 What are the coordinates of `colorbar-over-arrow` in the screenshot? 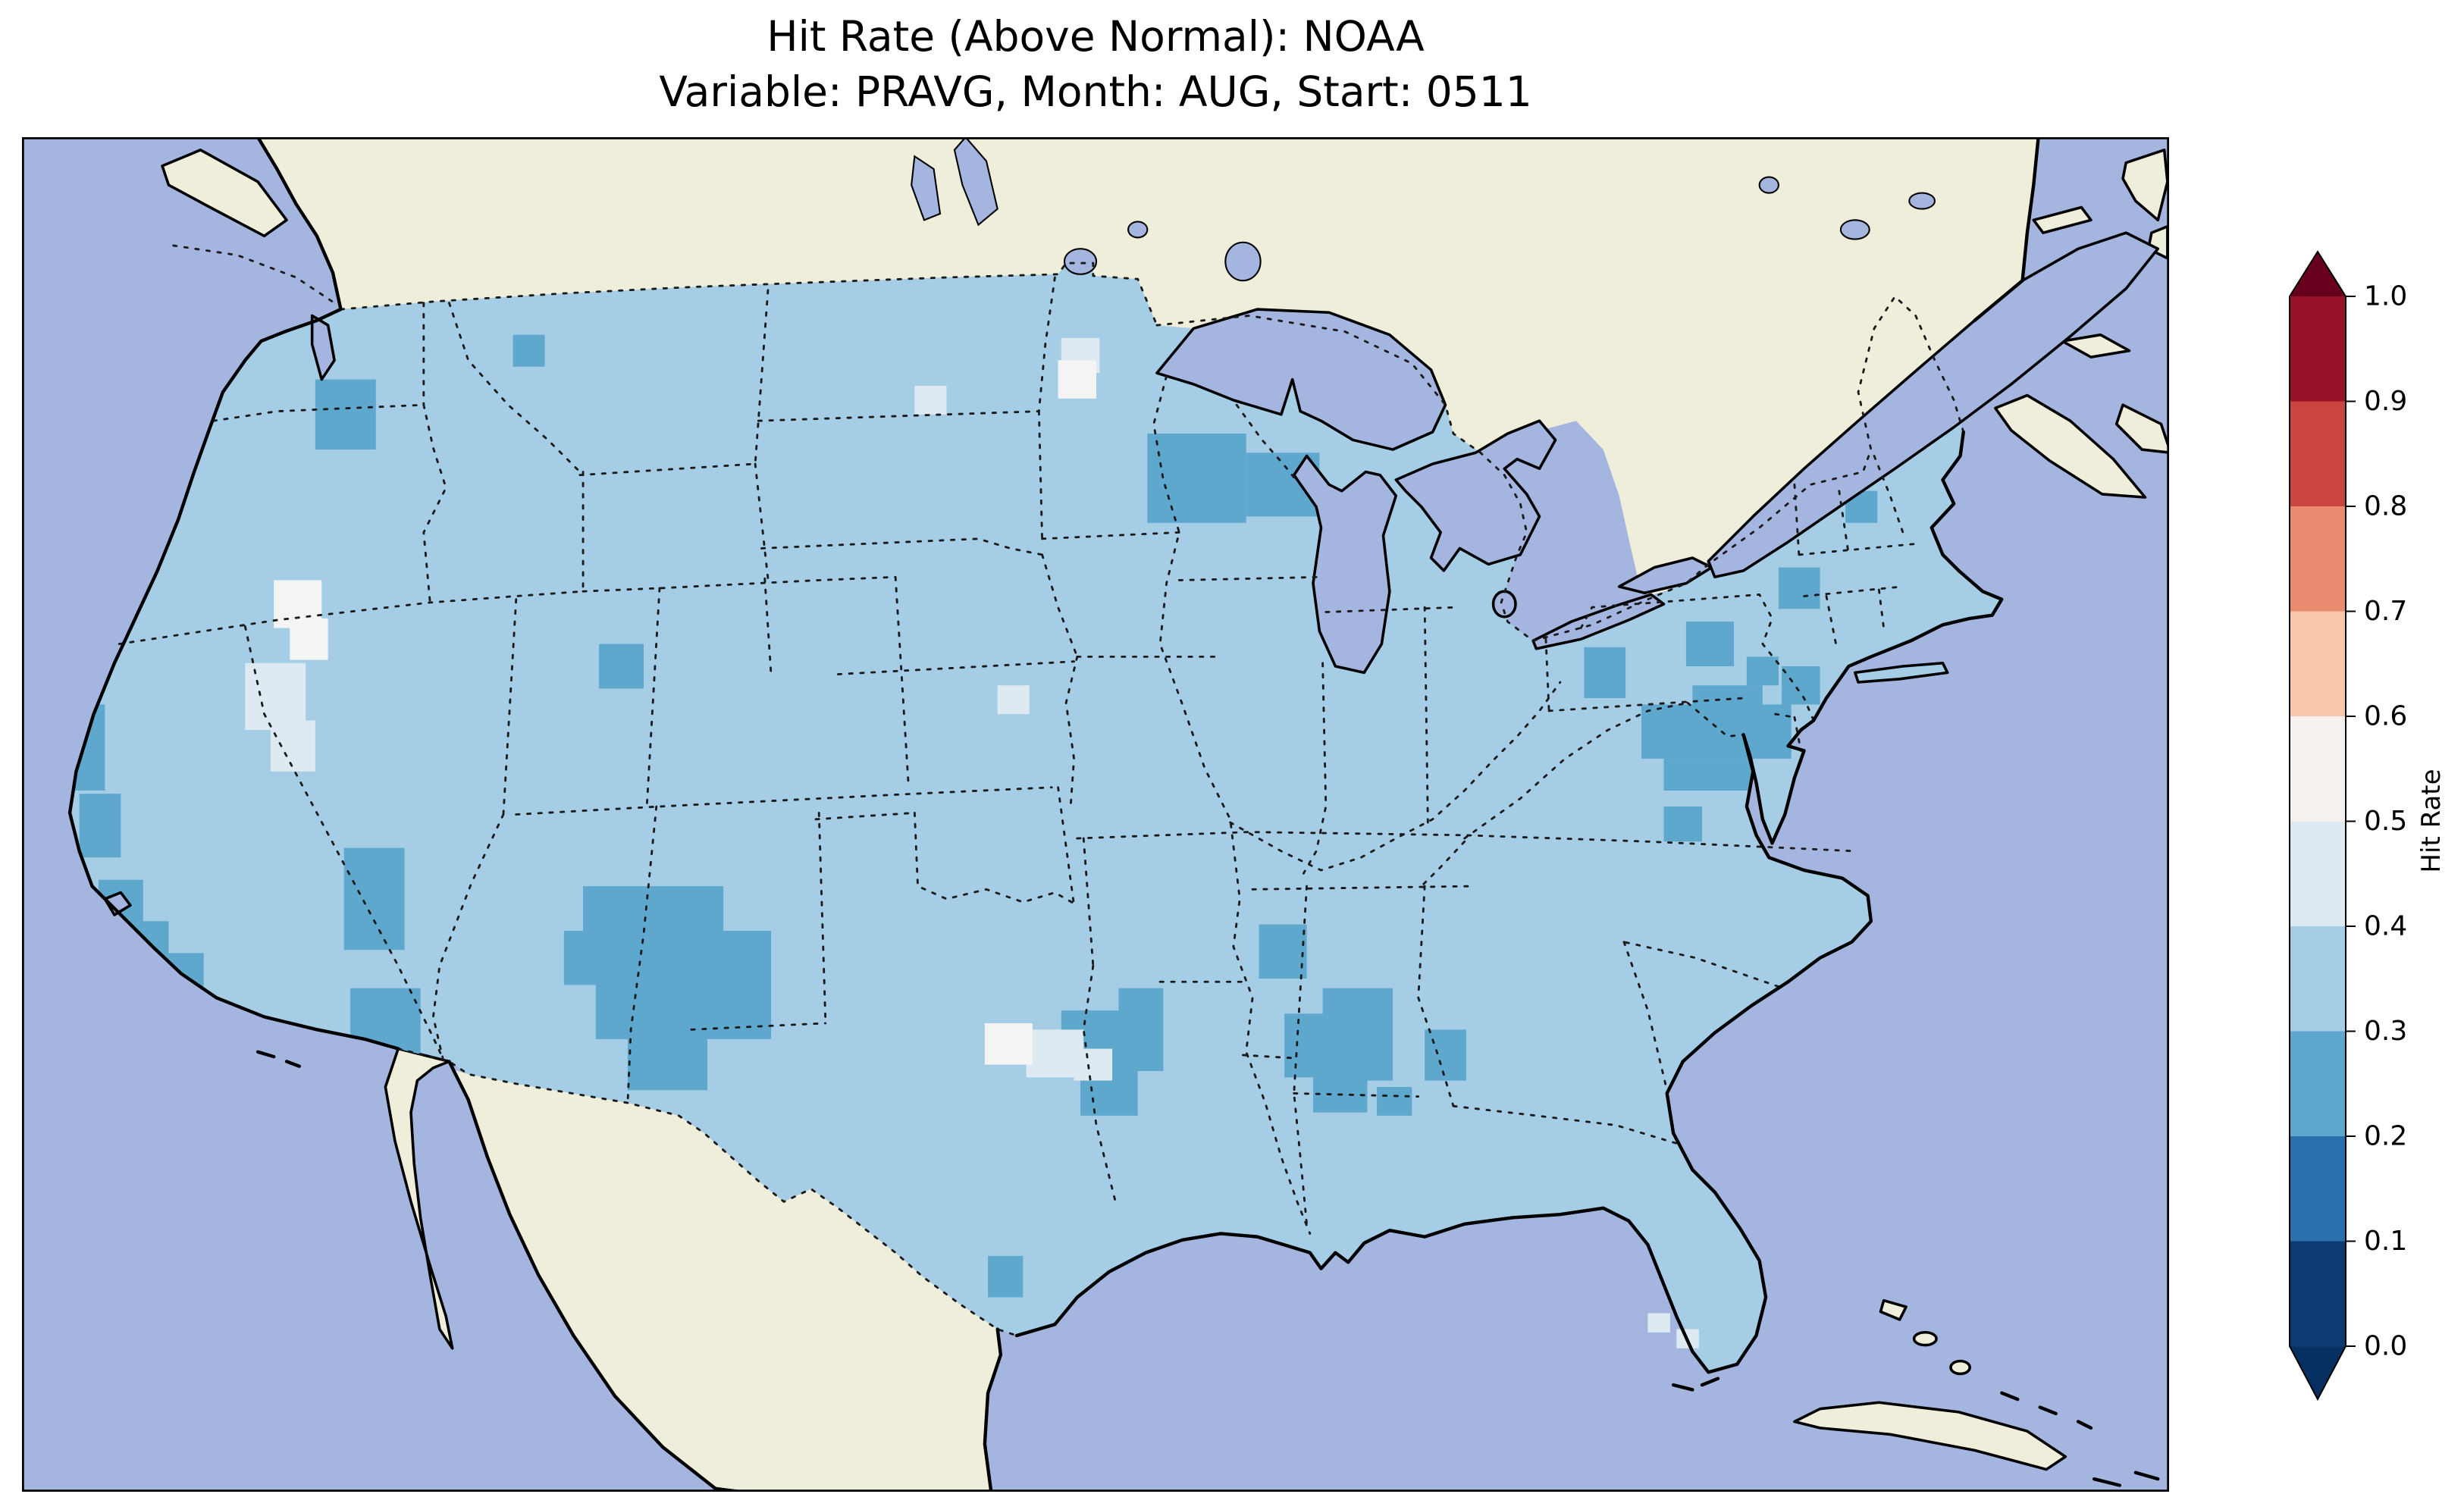 It's located at (2318, 274).